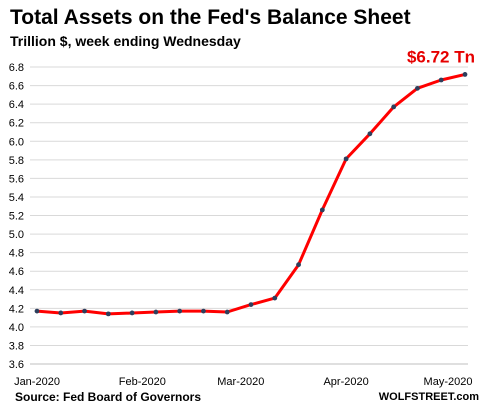 This screenshot has height=409, width=485. Describe the element at coordinates (16, 328) in the screenshot. I see `y-tick-label: 4.0` at that location.